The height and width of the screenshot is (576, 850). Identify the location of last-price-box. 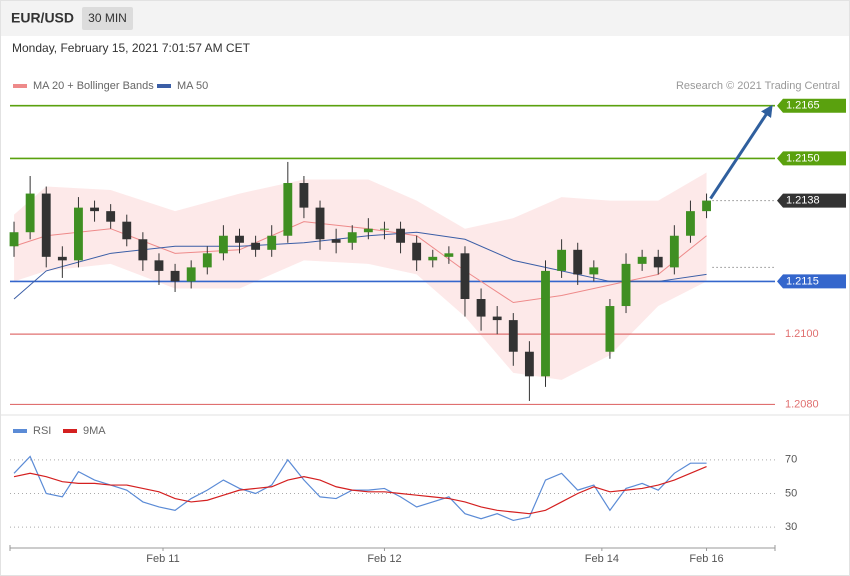
(811, 200).